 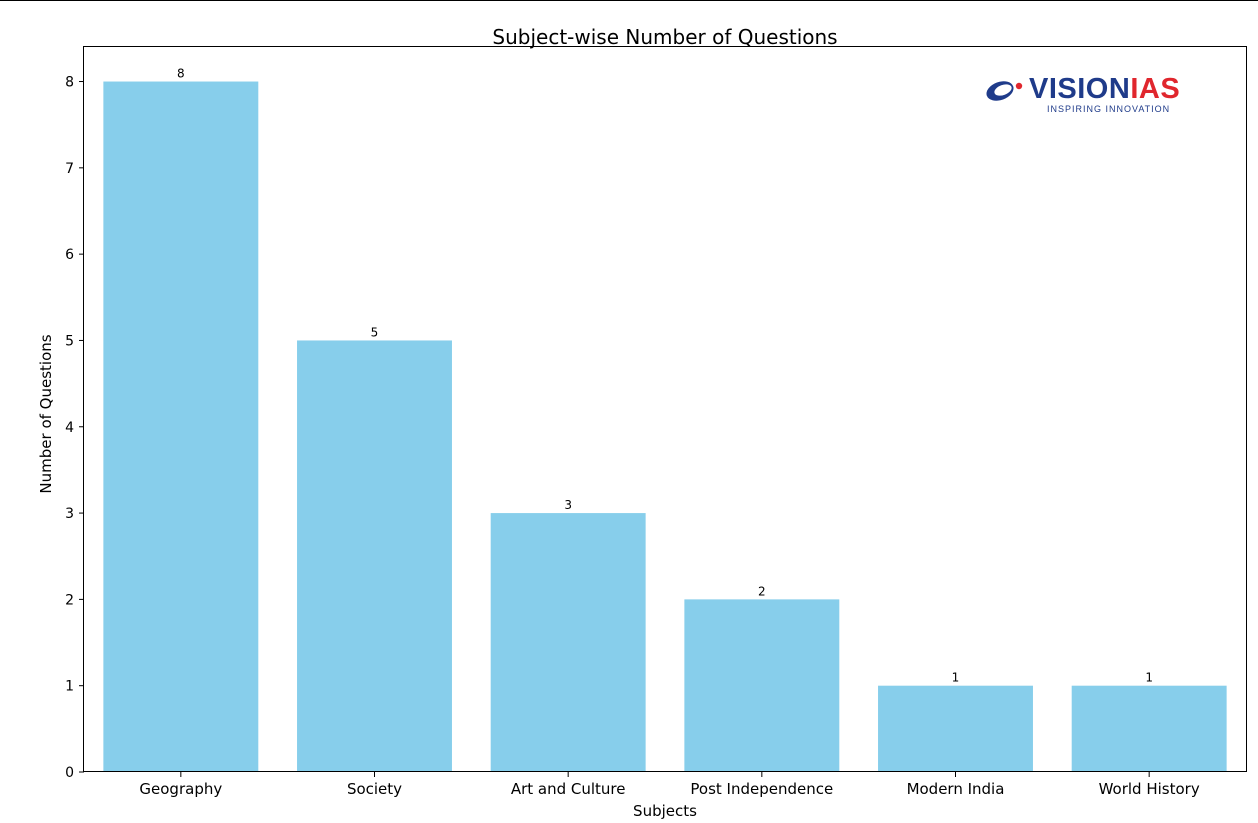 What do you see at coordinates (665, 811) in the screenshot?
I see `x-axis-label: Subjects` at bounding box center [665, 811].